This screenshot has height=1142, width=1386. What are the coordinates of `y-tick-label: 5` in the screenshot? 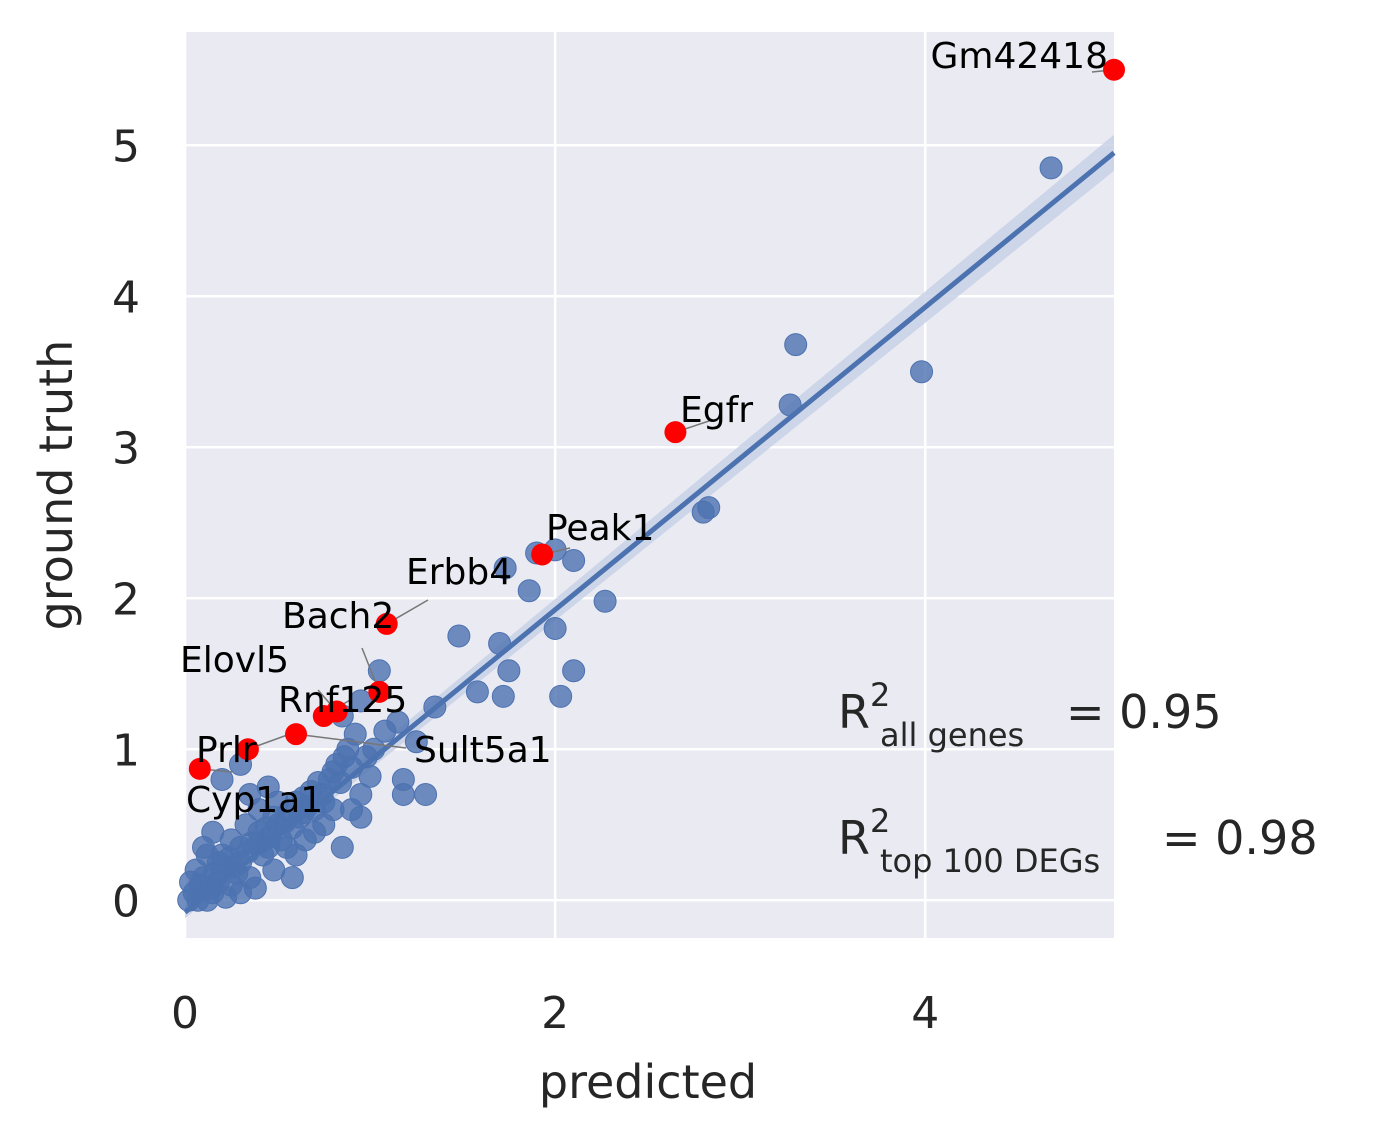 It's located at (126, 146).